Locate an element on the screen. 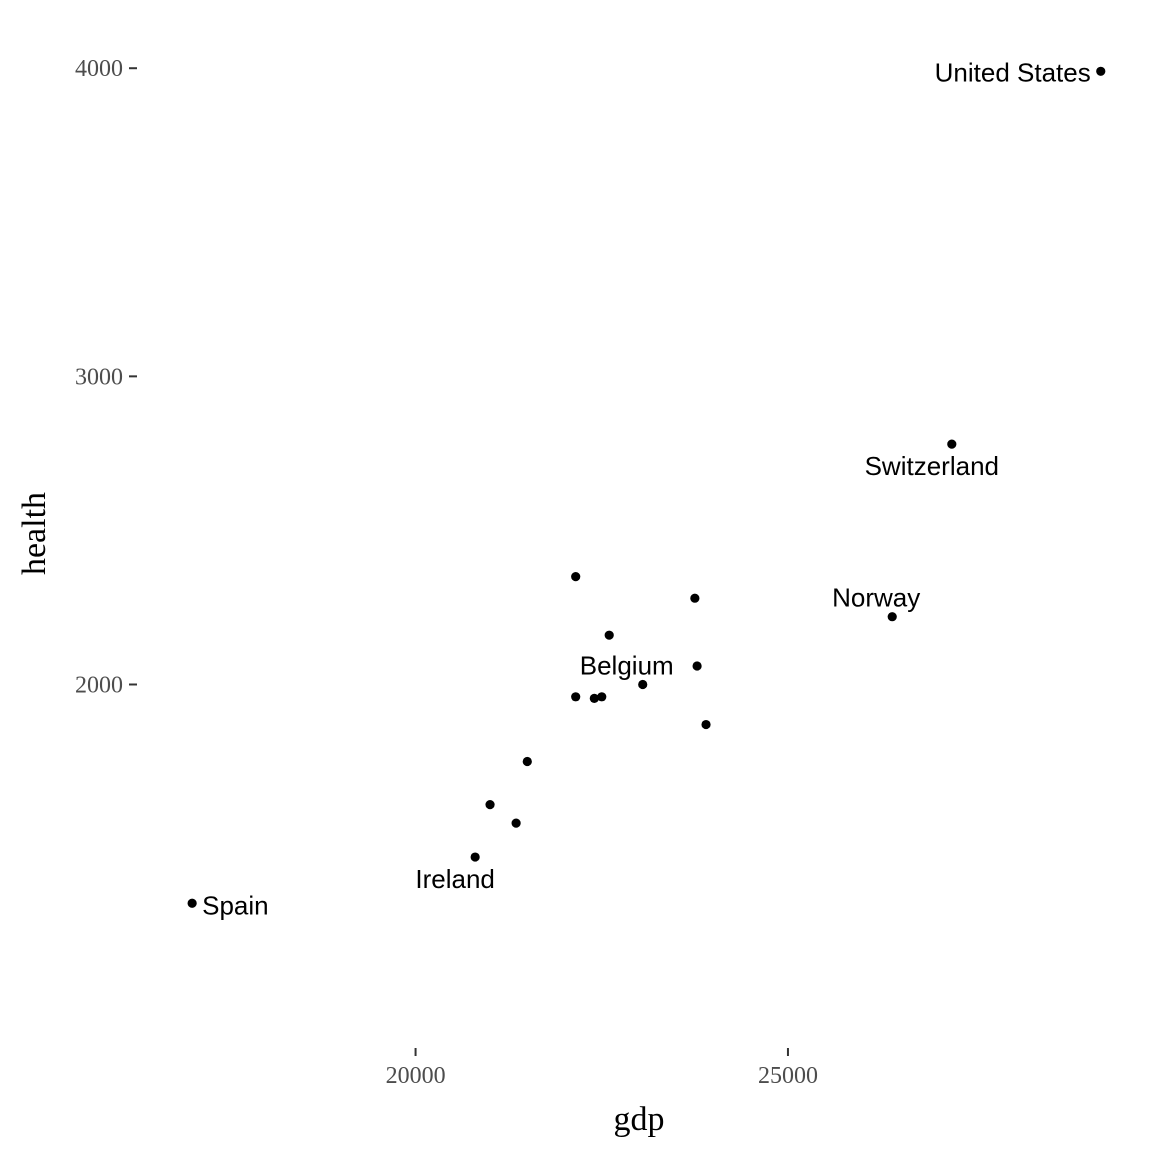 The width and height of the screenshot is (1152, 1152). point-label: United States is located at coordinates (1013, 72).